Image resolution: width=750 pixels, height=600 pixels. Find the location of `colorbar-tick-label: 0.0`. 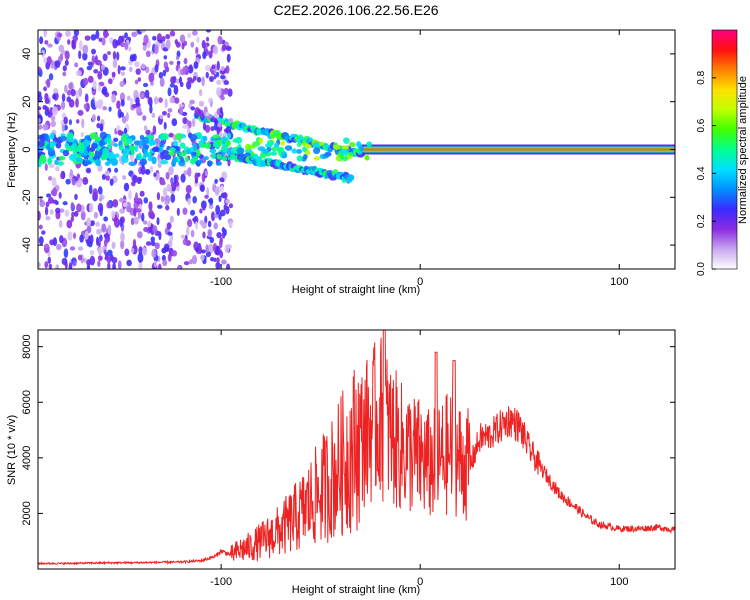

colorbar-tick-label: 0.0 is located at coordinates (701, 269).